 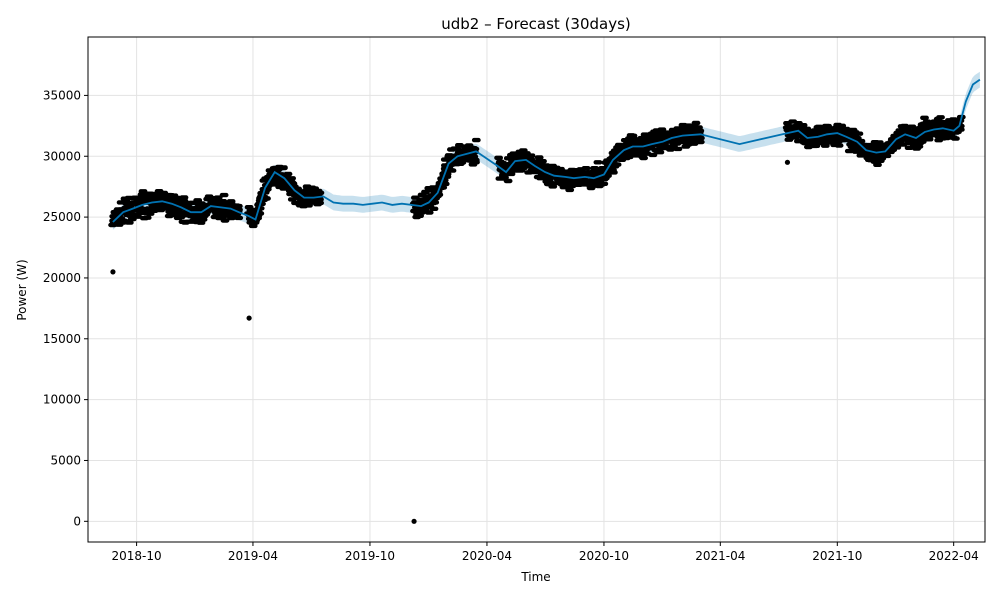 What do you see at coordinates (720, 556) in the screenshot?
I see `x-tick-label: 2021-04` at bounding box center [720, 556].